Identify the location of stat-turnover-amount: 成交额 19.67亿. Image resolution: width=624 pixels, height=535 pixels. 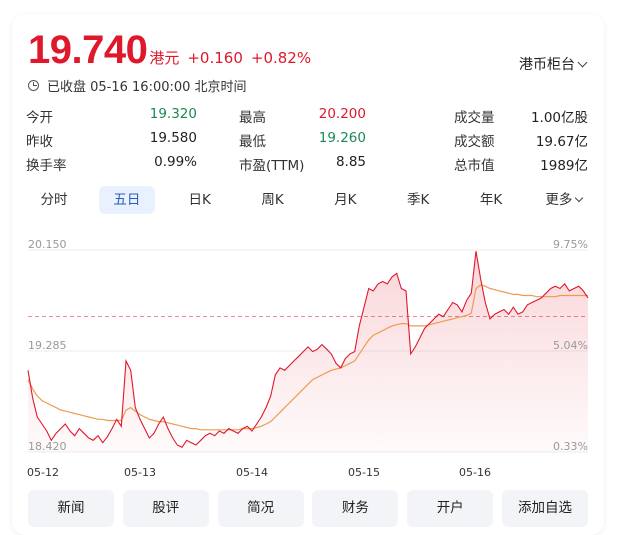
(521, 140).